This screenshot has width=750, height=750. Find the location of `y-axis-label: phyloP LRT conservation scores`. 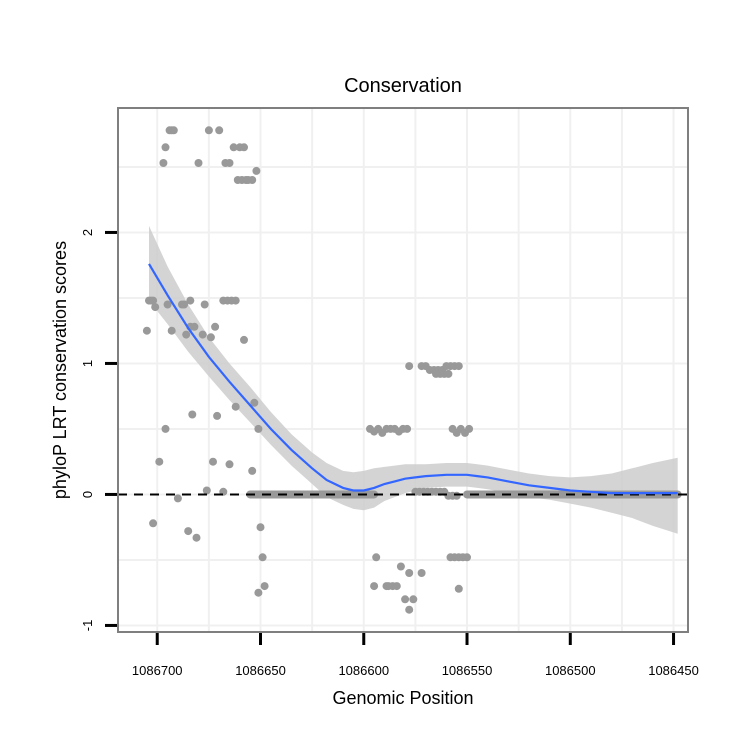

y-axis-label: phyloP LRT conservation scores is located at coordinates (60, 370).